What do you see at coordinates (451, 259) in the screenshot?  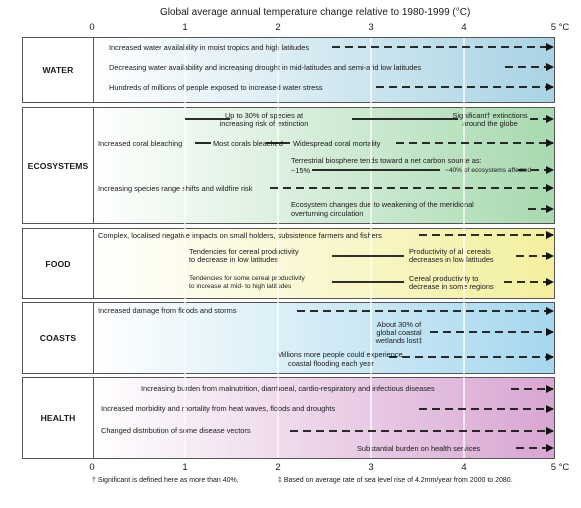 I see `food-all-cereals-line2: decreases in low latitudes` at bounding box center [451, 259].